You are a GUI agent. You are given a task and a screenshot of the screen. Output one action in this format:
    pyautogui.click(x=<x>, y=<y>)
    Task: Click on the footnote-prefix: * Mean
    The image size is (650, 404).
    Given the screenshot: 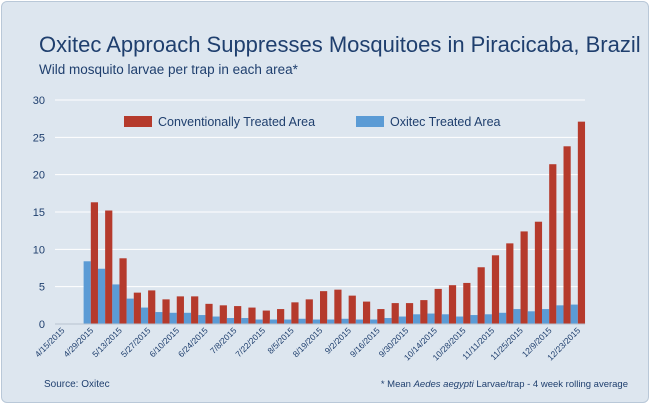 What is the action you would take?
    pyautogui.click(x=397, y=384)
    